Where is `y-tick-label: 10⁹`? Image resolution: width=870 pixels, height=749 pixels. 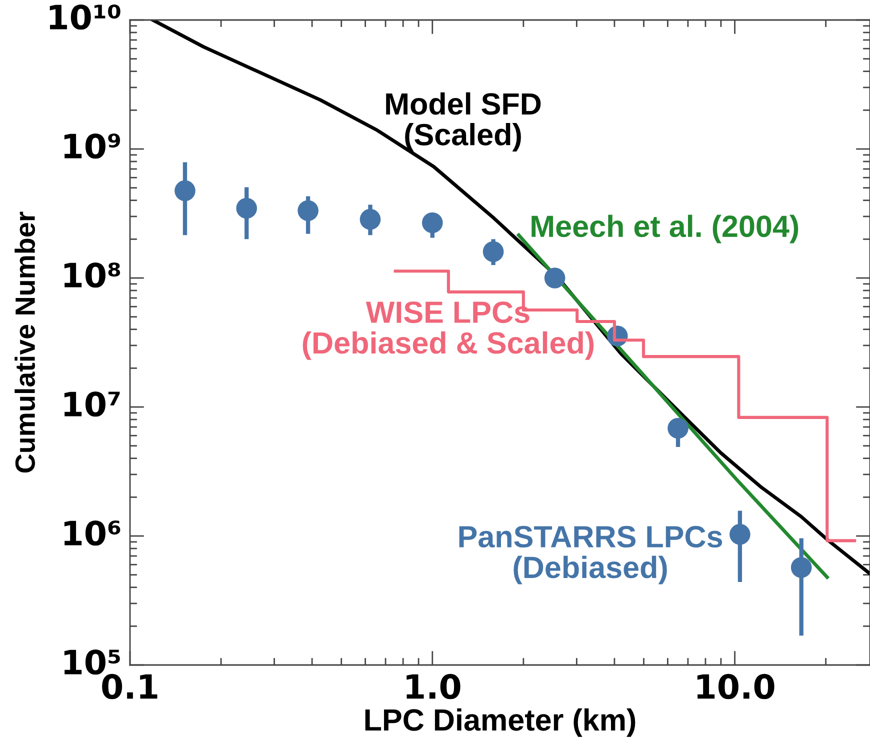 y-tick-label: 10⁹ is located at coordinates (92, 146).